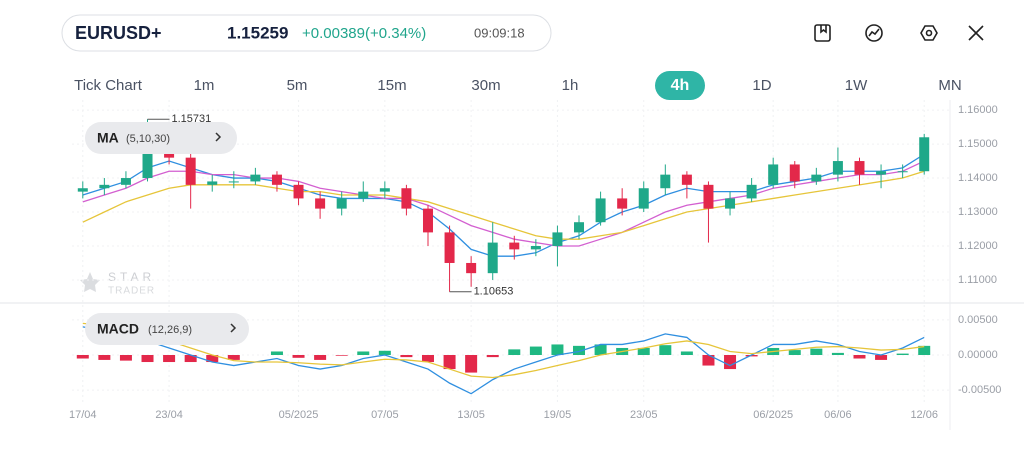 The image size is (1024, 455). I want to click on x-tick-label: 23/04, so click(169, 415).